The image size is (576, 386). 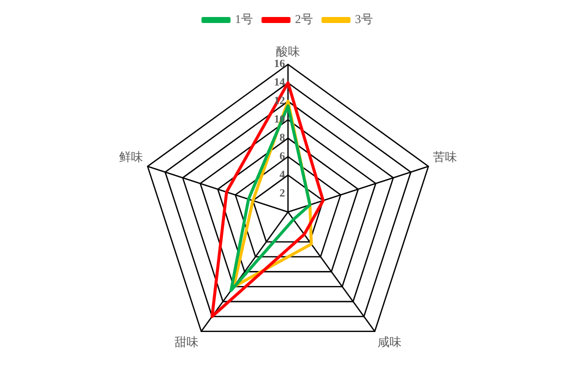 I want to click on y-tick-label: 16, so click(x=280, y=64).